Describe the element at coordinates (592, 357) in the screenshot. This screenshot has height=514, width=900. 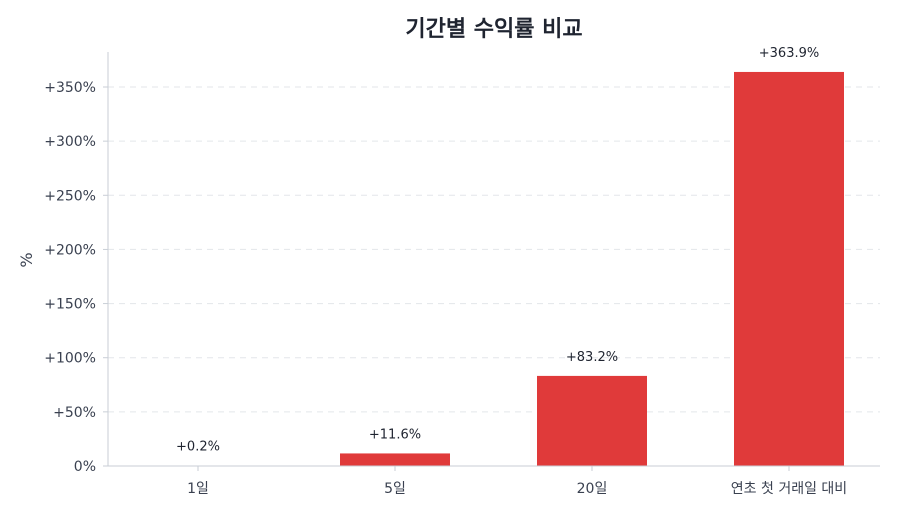
I see `data-label: +83.2%` at that location.